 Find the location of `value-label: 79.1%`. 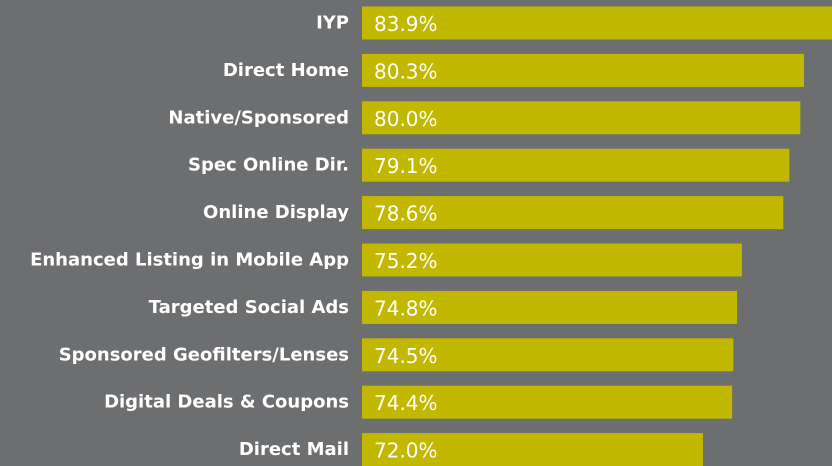

value-label: 79.1% is located at coordinates (406, 166).